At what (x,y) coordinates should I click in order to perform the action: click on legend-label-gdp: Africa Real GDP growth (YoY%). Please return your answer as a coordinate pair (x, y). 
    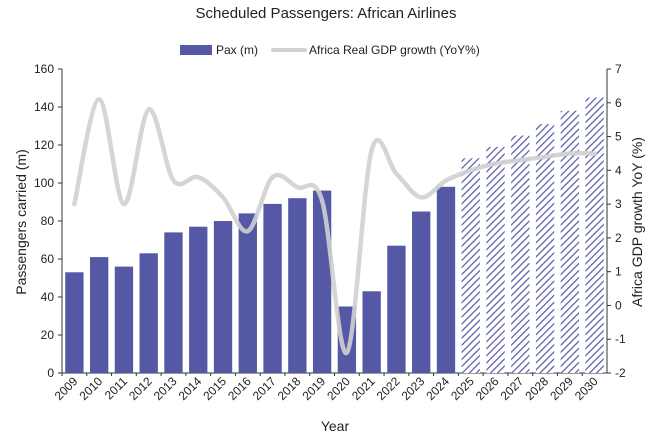
    Looking at the image, I should click on (394, 50).